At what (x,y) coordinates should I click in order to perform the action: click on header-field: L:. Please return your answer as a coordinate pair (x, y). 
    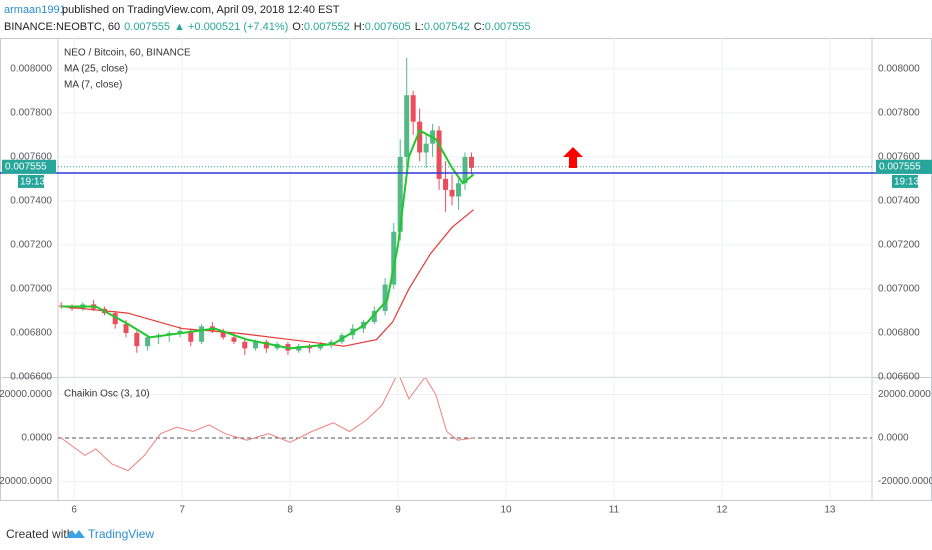
    Looking at the image, I should click on (419, 27).